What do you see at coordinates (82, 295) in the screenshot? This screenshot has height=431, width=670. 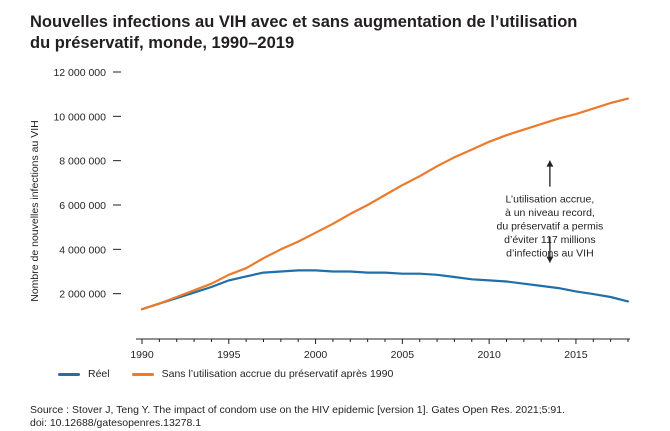 I see `y-tick-label-0: 2 000 000` at bounding box center [82, 295].